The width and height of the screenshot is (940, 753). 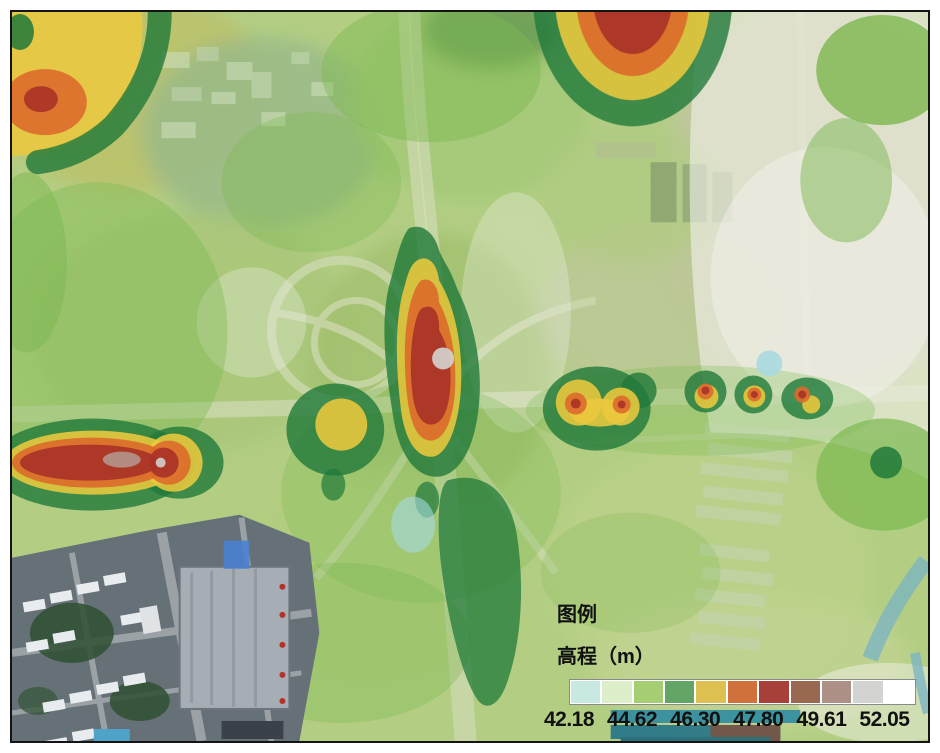 I want to click on colorbar-tick-label: 44.62, so click(x=632, y=719).